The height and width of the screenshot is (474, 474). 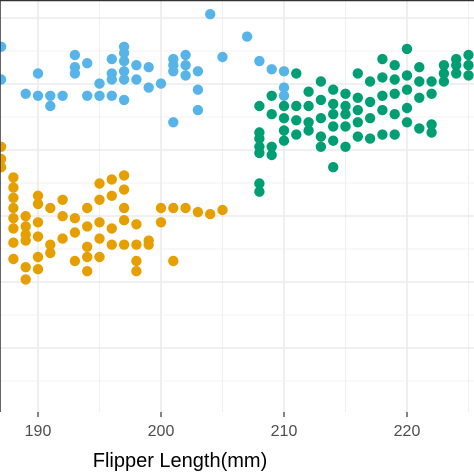 I want to click on x-tick-label: 200, so click(x=161, y=431).